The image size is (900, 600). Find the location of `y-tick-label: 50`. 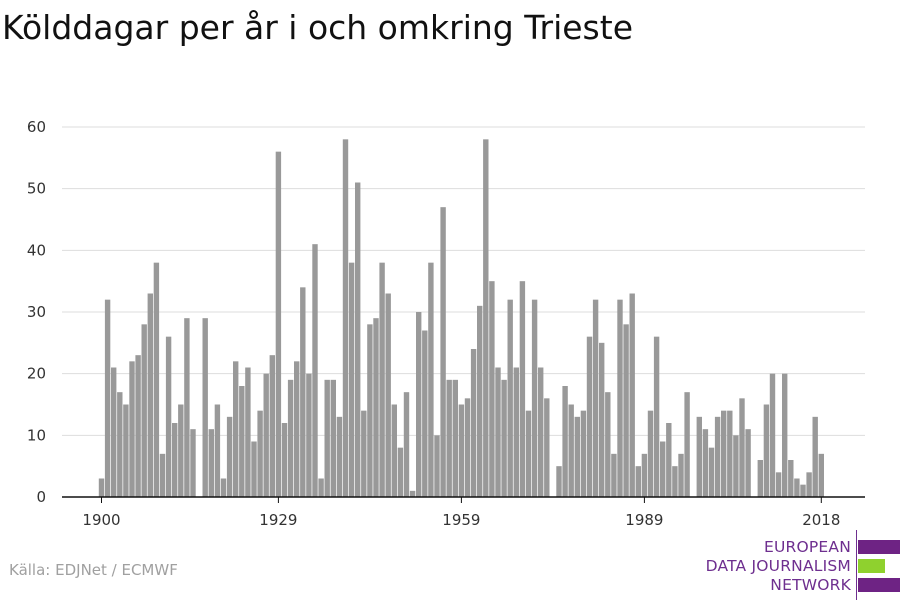

y-tick-label: 50 is located at coordinates (36, 189).